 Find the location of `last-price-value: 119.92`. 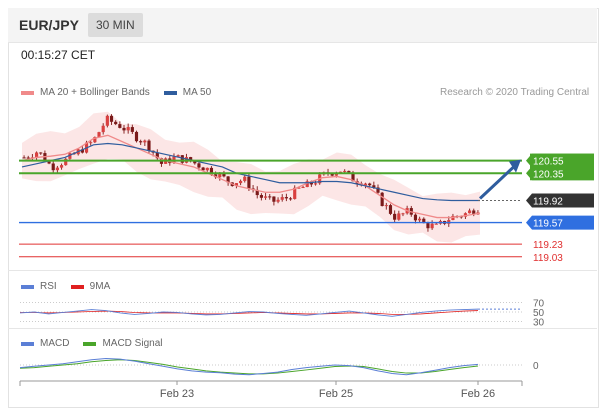

last-price-value: 119.92 is located at coordinates (548, 201).